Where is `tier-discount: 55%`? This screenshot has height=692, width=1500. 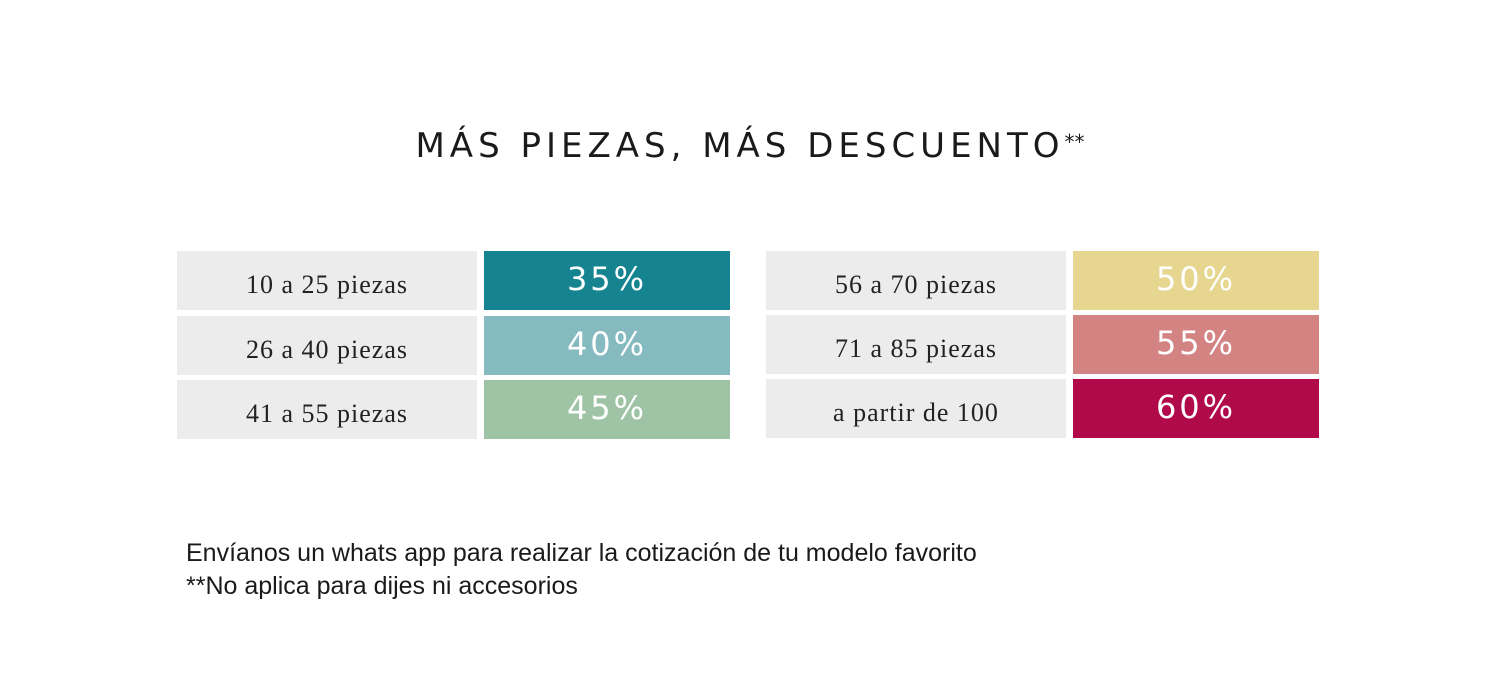
tier-discount: 55% is located at coordinates (1196, 344).